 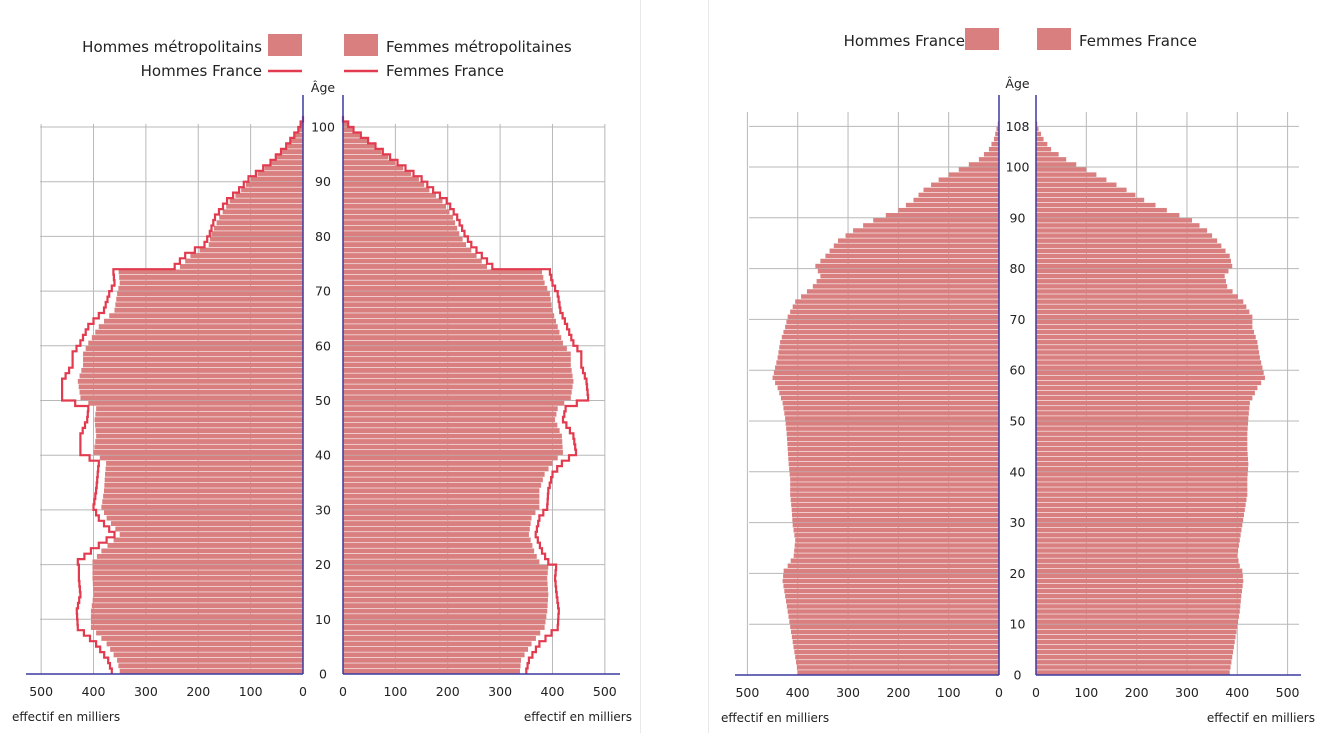 I want to click on age-tick-10: 10, so click(x=1018, y=624).